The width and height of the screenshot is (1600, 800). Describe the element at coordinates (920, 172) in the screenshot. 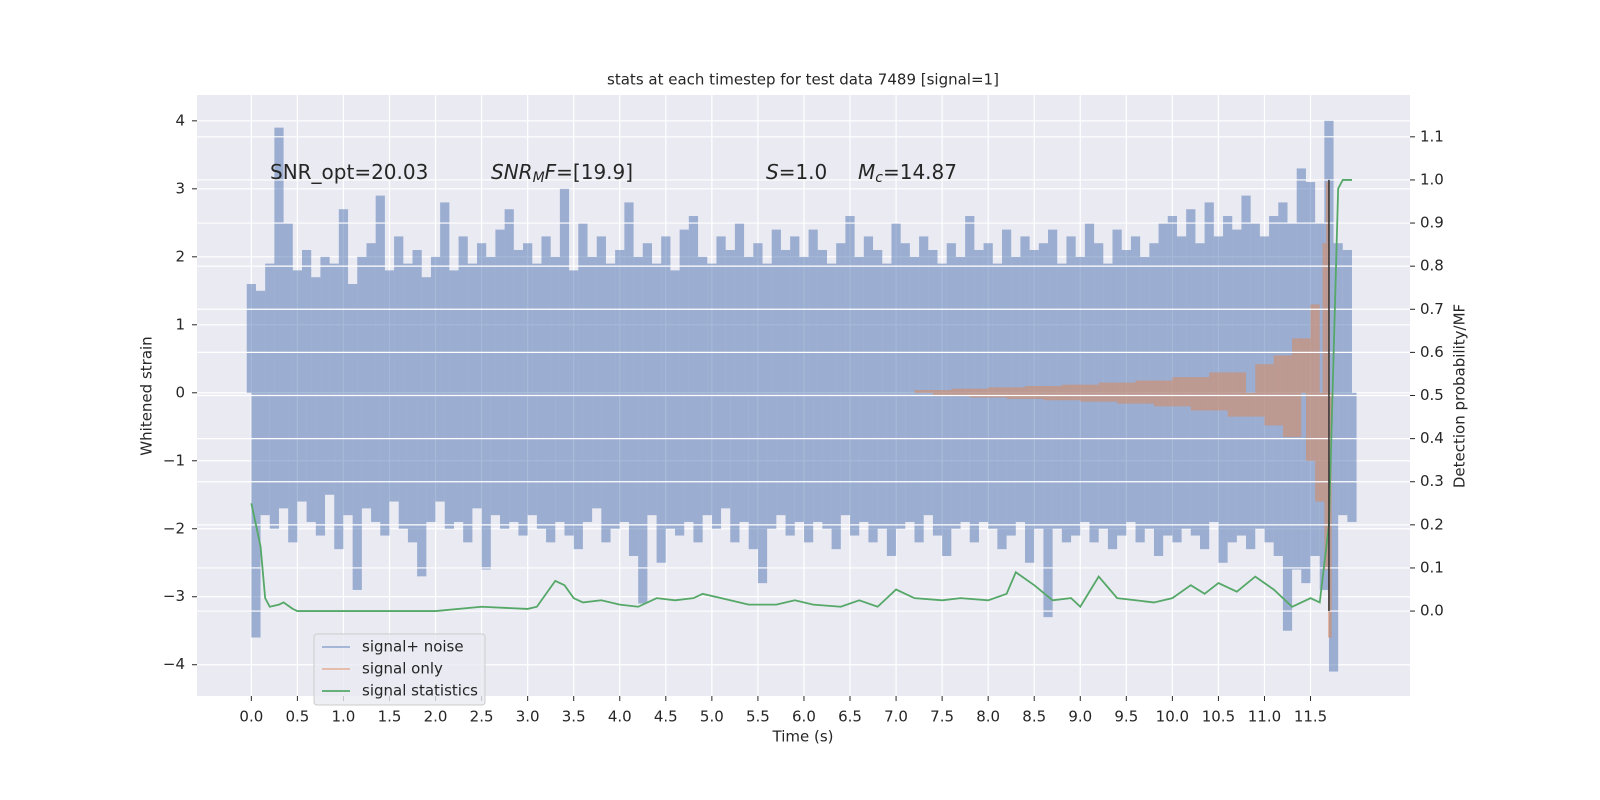

I see `annotation-part: =14.87` at that location.